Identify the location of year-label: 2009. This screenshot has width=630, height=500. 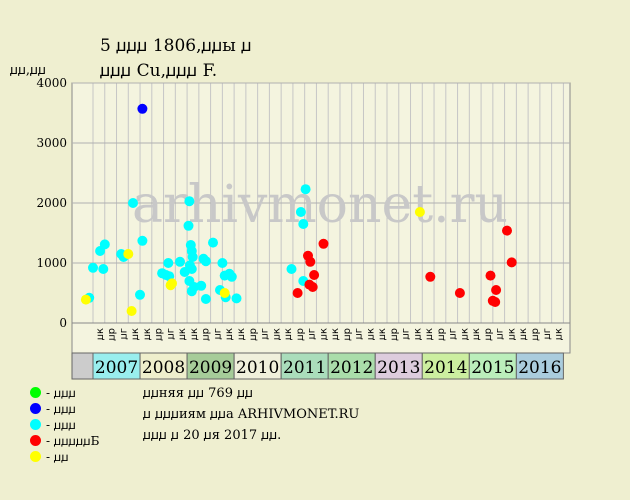
(210, 368).